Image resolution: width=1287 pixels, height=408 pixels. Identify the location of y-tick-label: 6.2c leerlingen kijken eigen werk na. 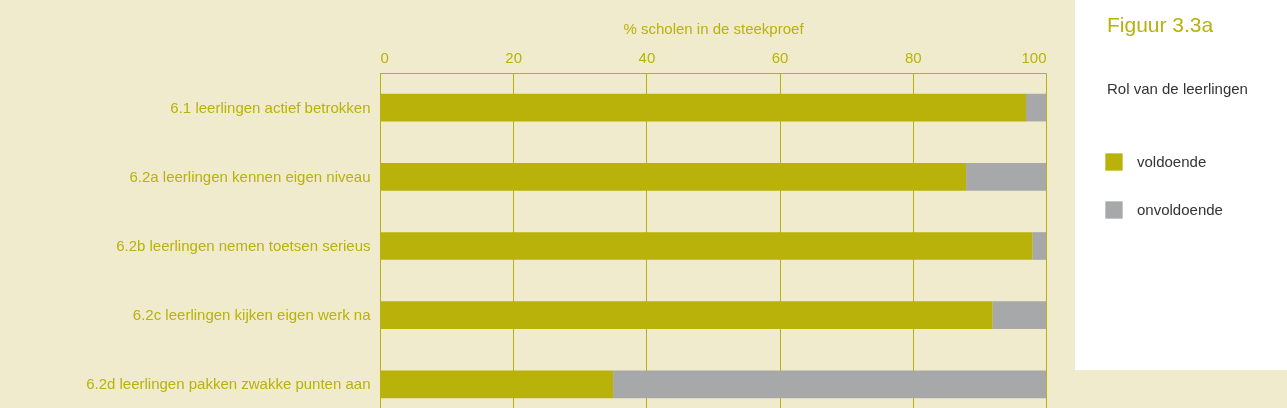
(252, 315).